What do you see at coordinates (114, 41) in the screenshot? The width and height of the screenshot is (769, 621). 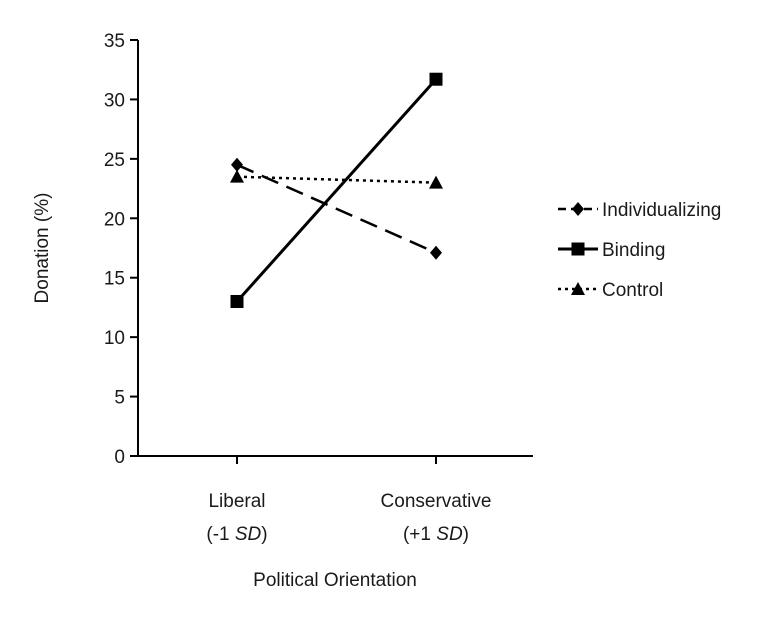 I see `y-tick-label: 35` at bounding box center [114, 41].